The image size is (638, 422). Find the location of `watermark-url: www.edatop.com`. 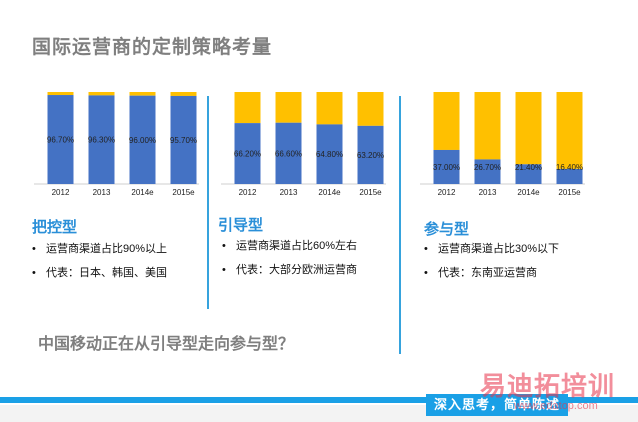

watermark-url: www.edatop.com is located at coordinates (556, 406).